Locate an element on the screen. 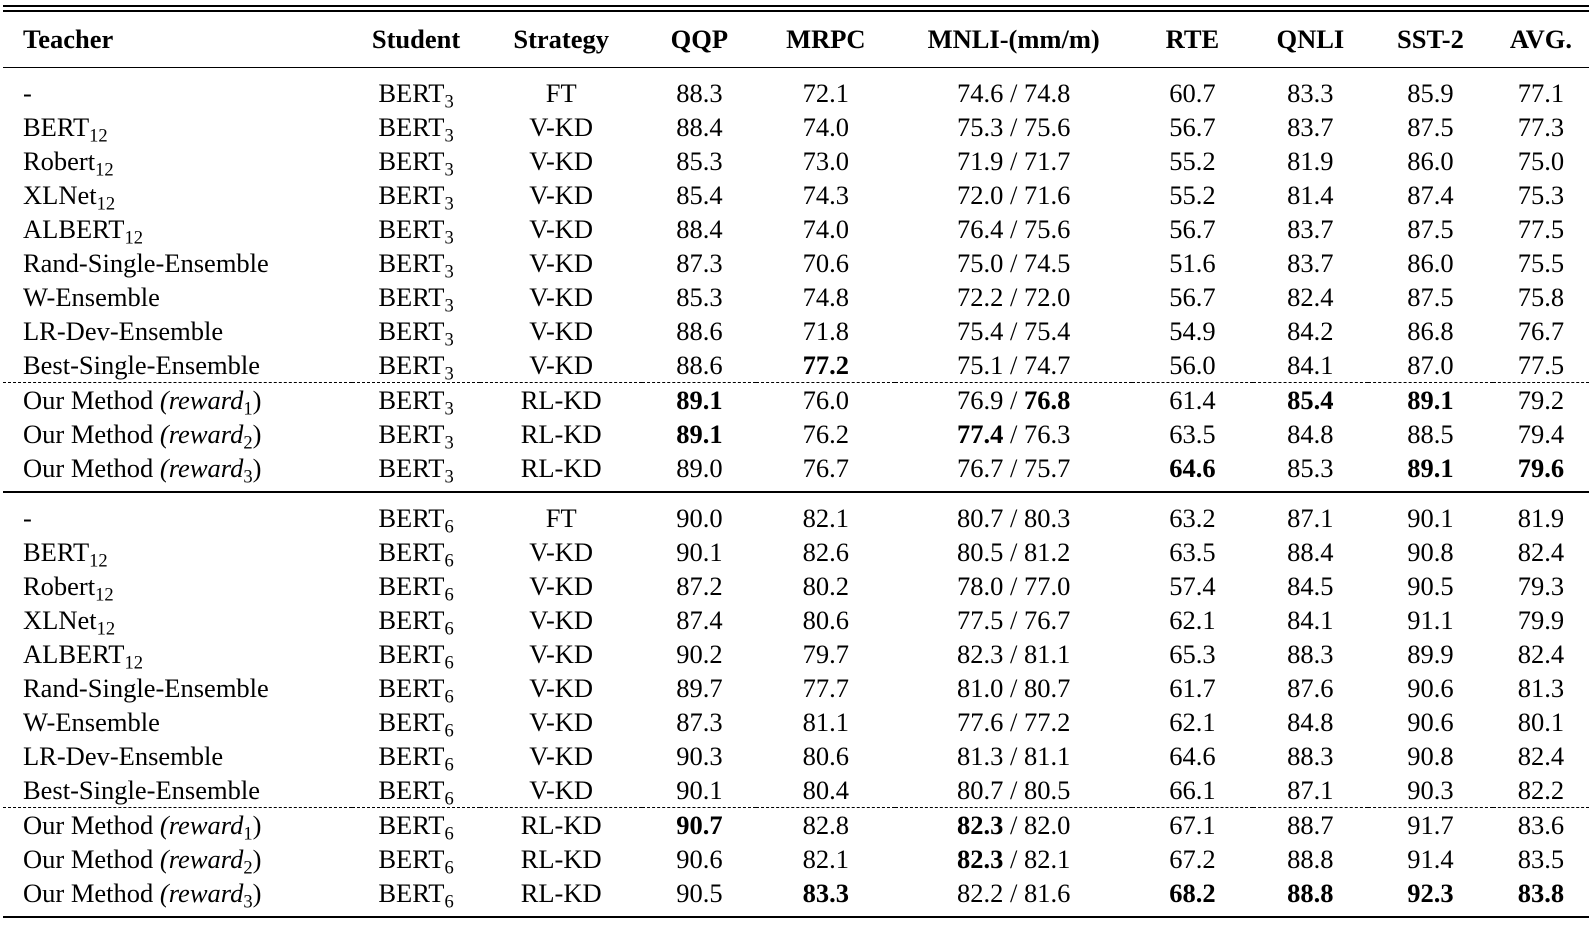 The image size is (1592, 929). cell-rte: 67.1 is located at coordinates (1192, 824).